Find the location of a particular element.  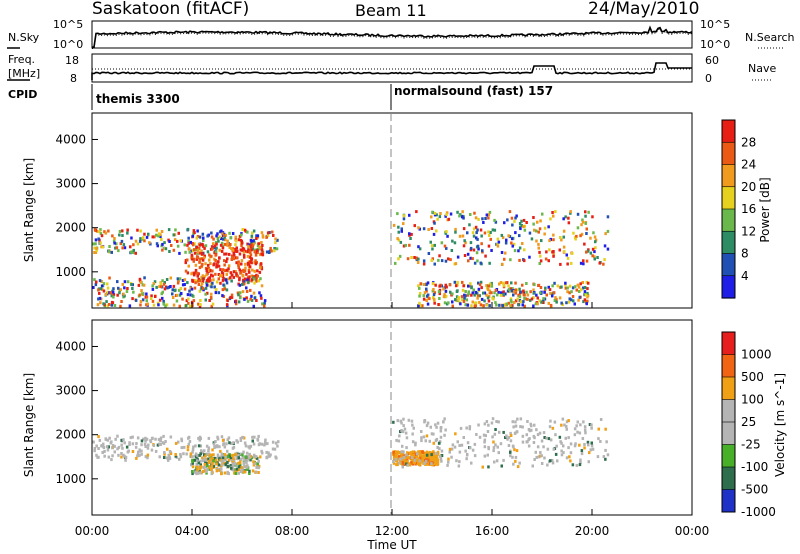

nsearch-tick-bottom: 10^0 is located at coordinates (715, 44).